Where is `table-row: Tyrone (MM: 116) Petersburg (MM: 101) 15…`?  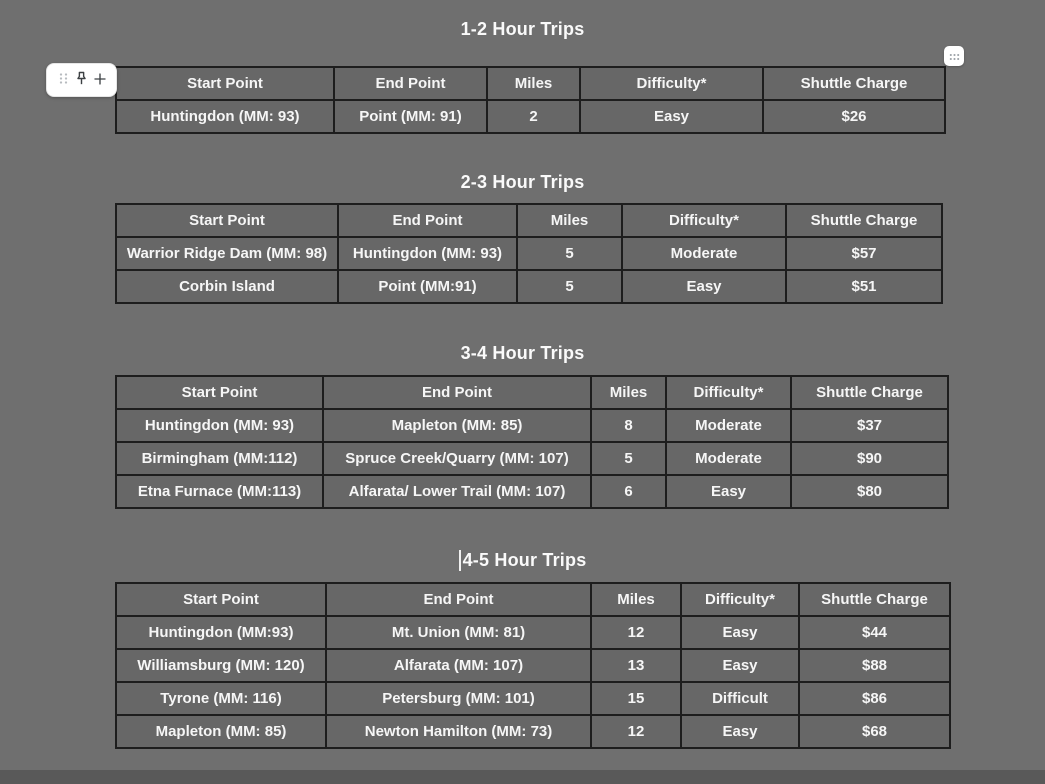 table-row: Tyrone (MM: 116) Petersburg (MM: 101) 15… is located at coordinates (533, 698).